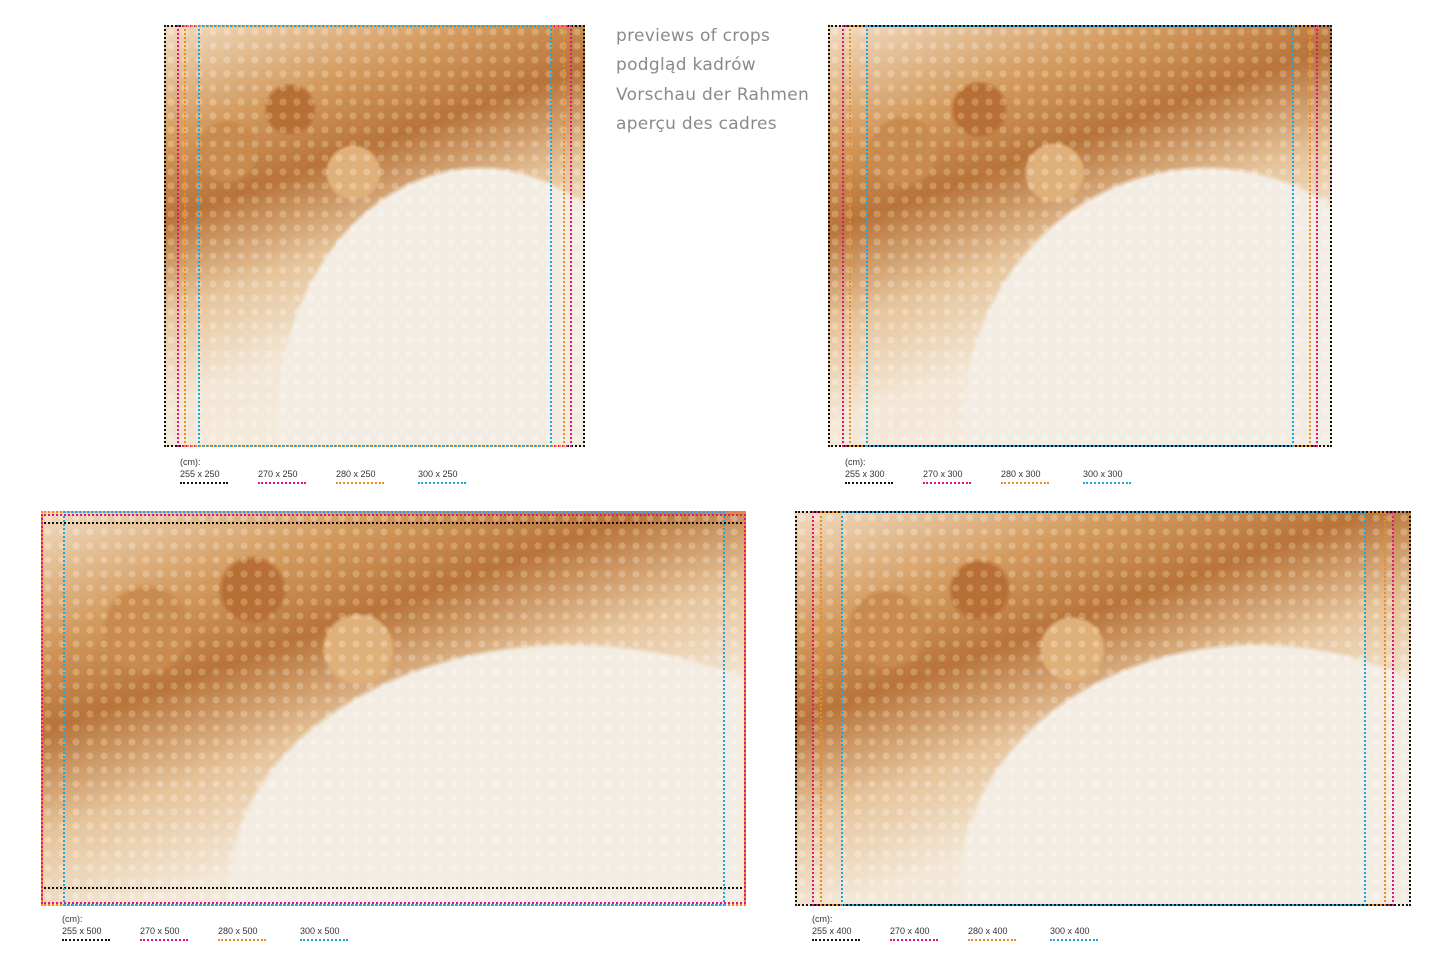  I want to click on size-label: 280 x 250, so click(356, 474).